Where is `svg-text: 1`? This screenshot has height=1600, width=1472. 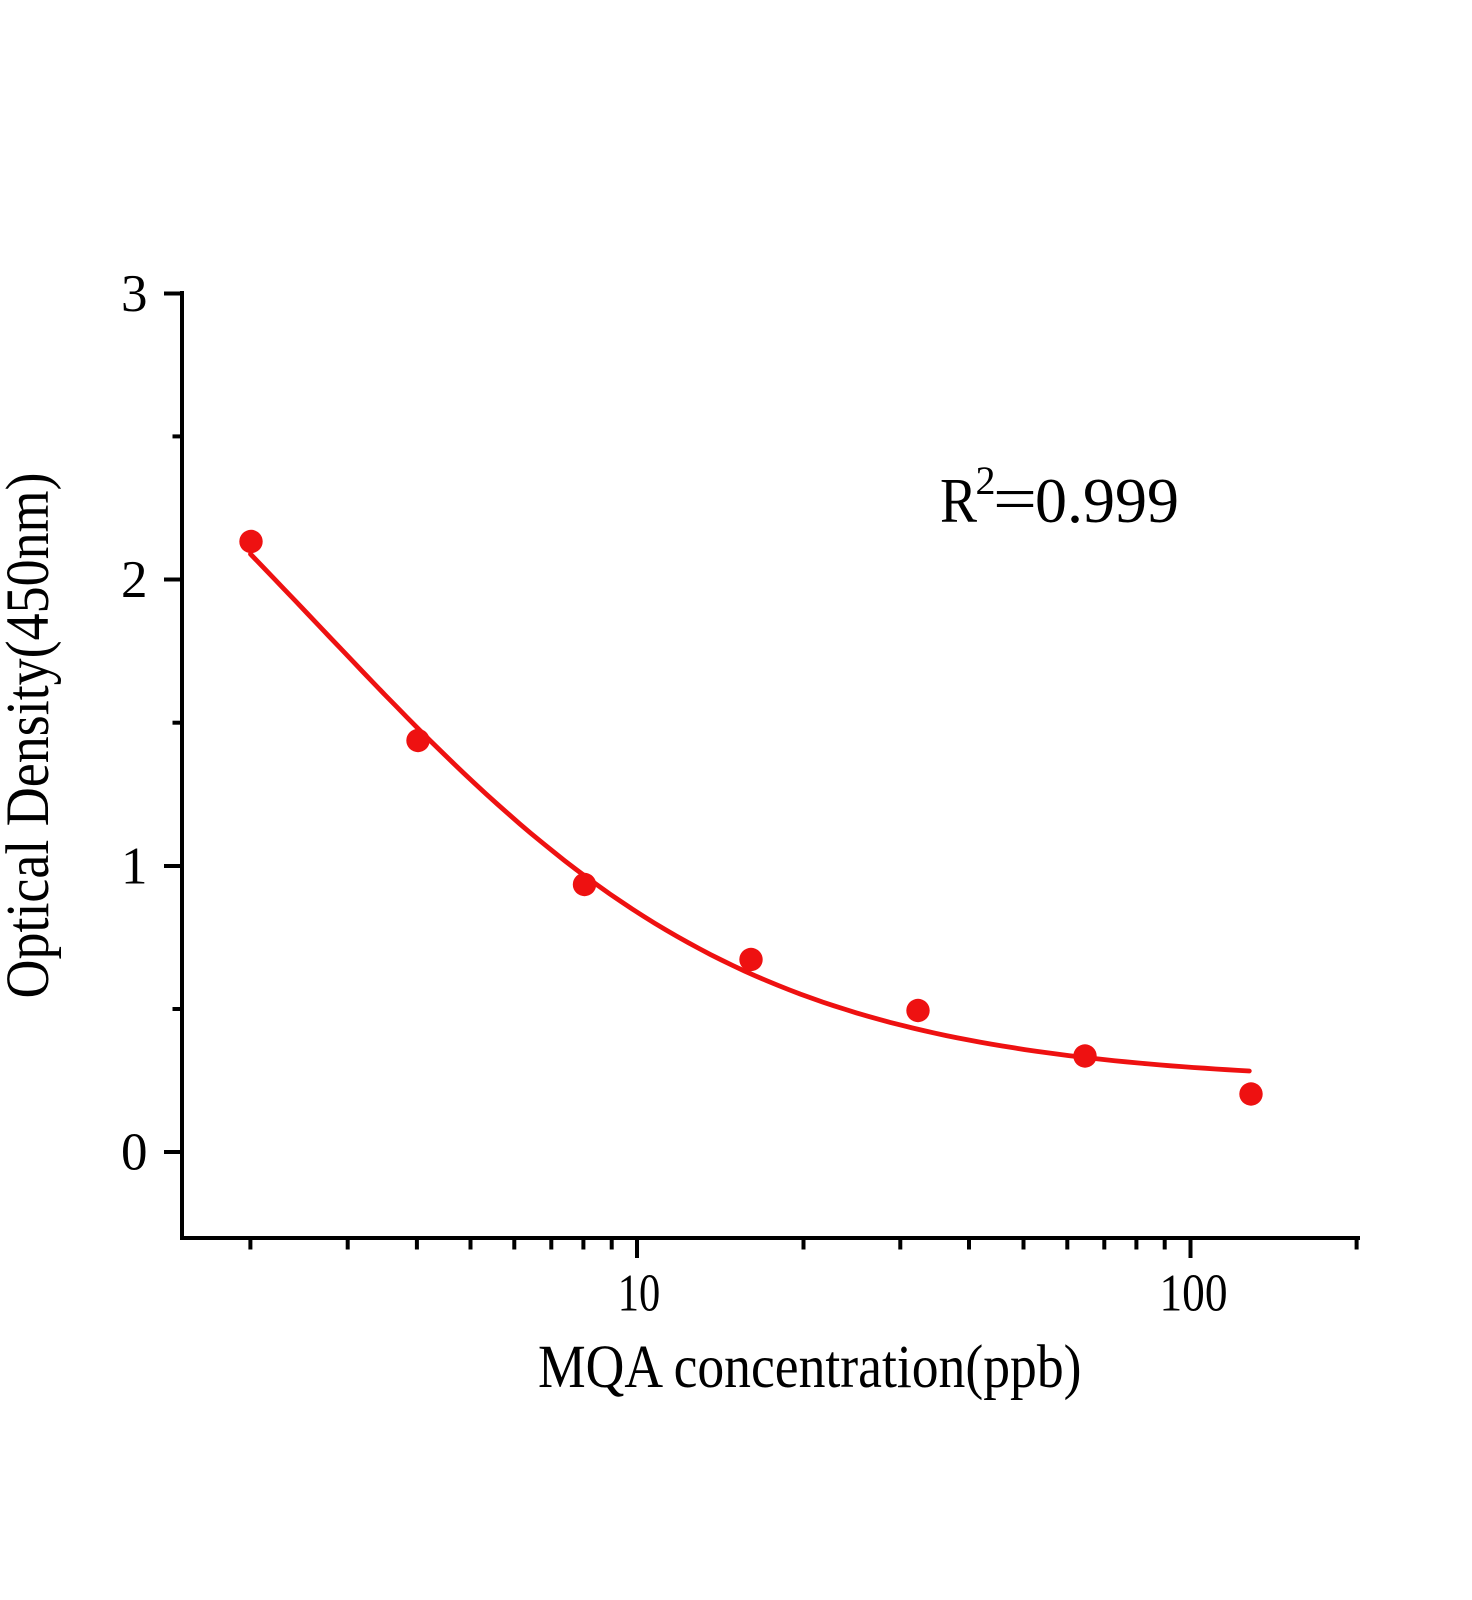
svg-text: 1 is located at coordinates (134, 867).